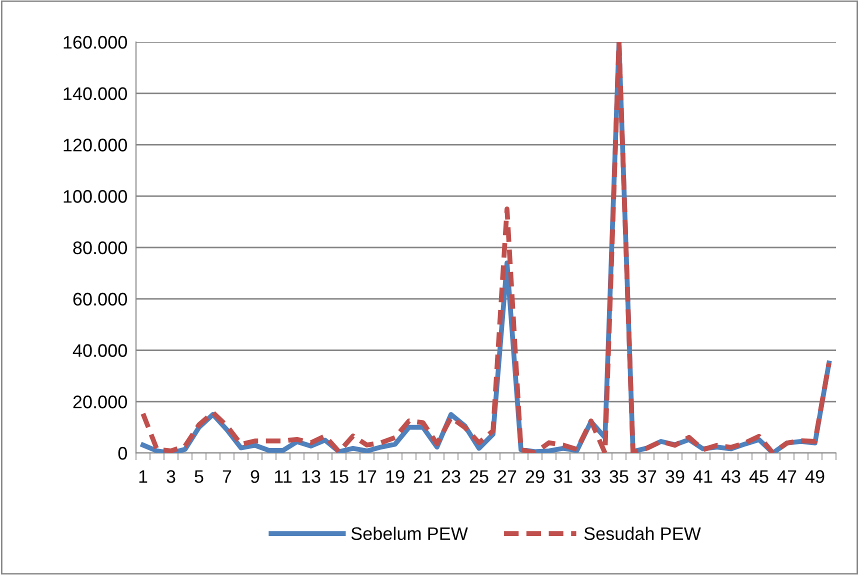  What do you see at coordinates (563, 476) in the screenshot?
I see `x-tick-label: 31` at bounding box center [563, 476].